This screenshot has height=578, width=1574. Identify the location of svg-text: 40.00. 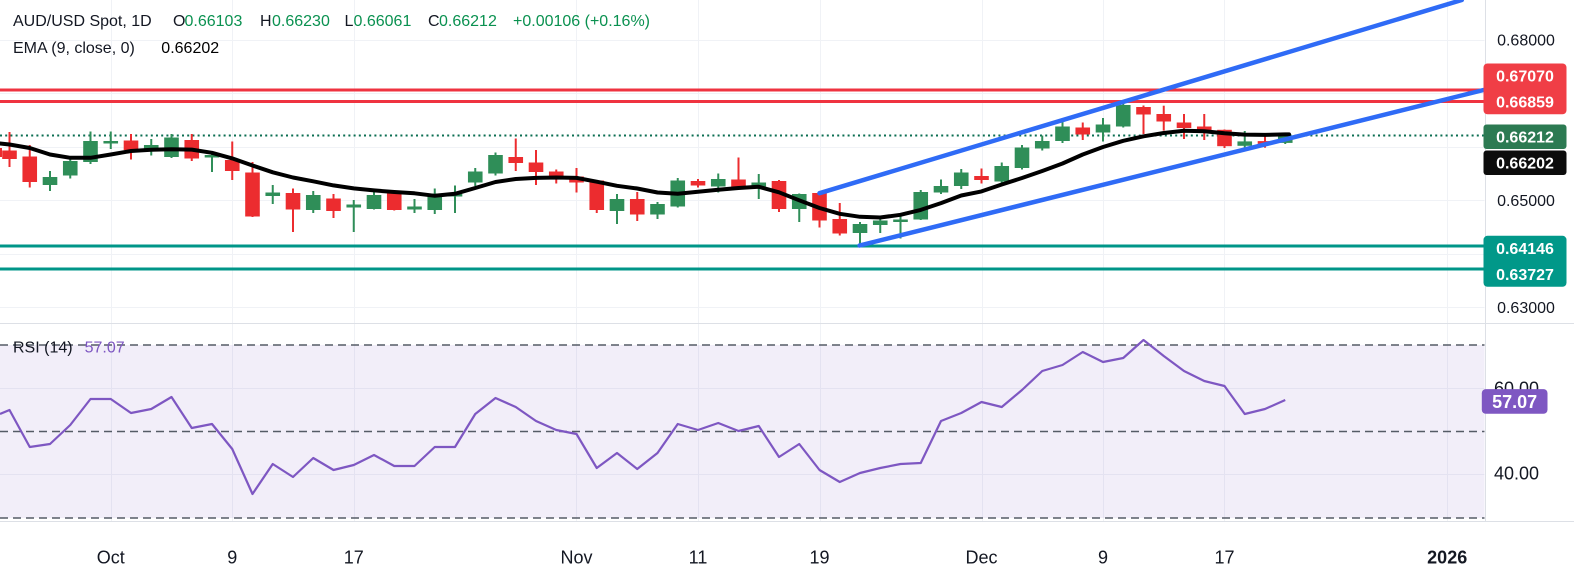
(1516, 473).